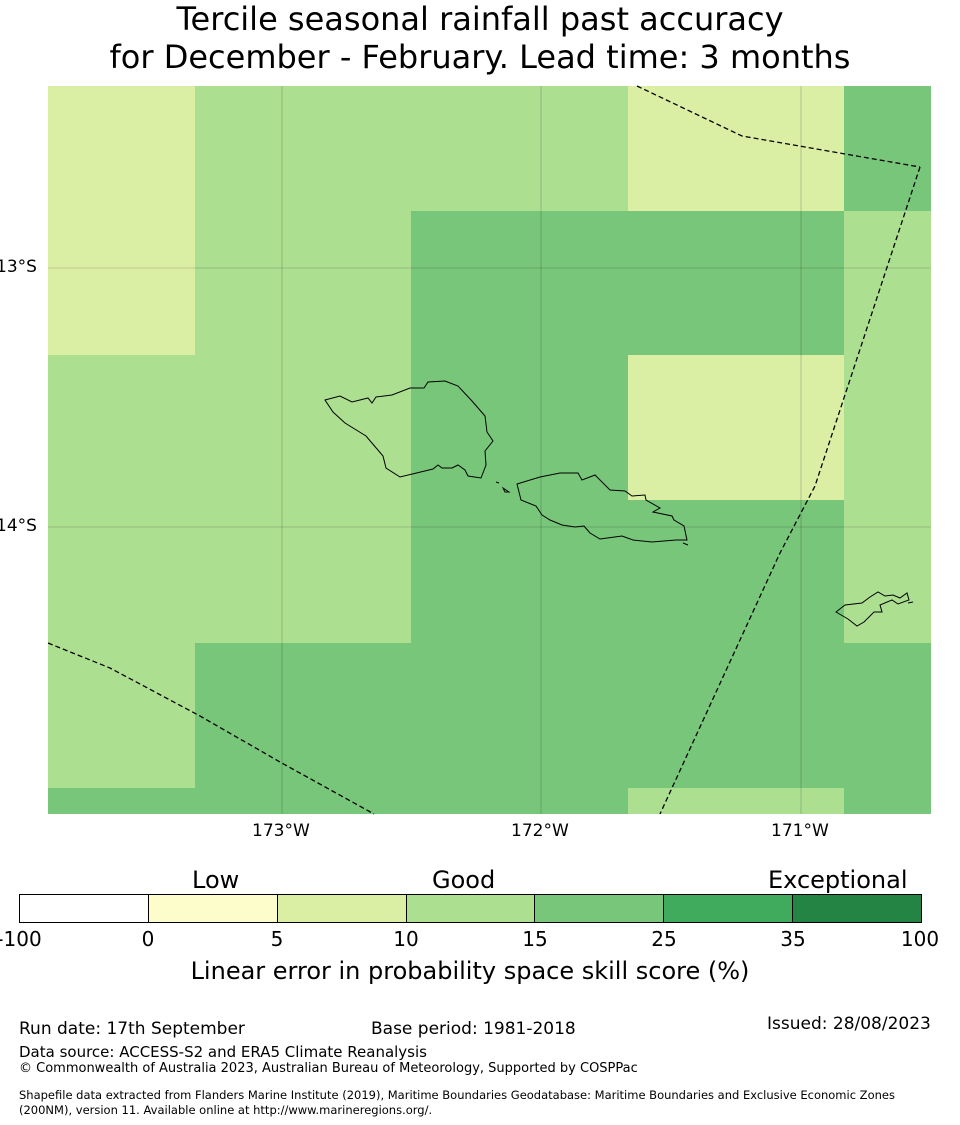 Image resolution: width=960 pixels, height=1125 pixels. Describe the element at coordinates (535, 939) in the screenshot. I see `legend-tick-15: 15` at that location.